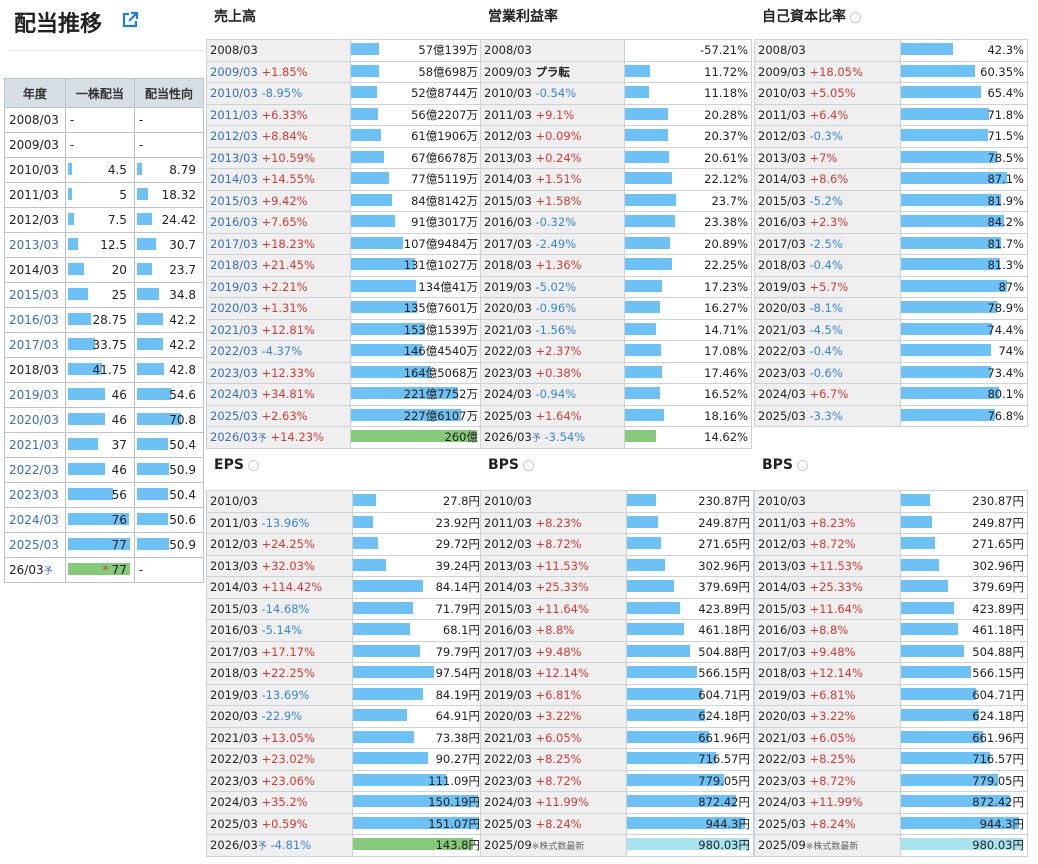 This screenshot has height=864, width=1038. I want to click on panel-row: 2019/03 +6.81% 604.71円, so click(617, 694).